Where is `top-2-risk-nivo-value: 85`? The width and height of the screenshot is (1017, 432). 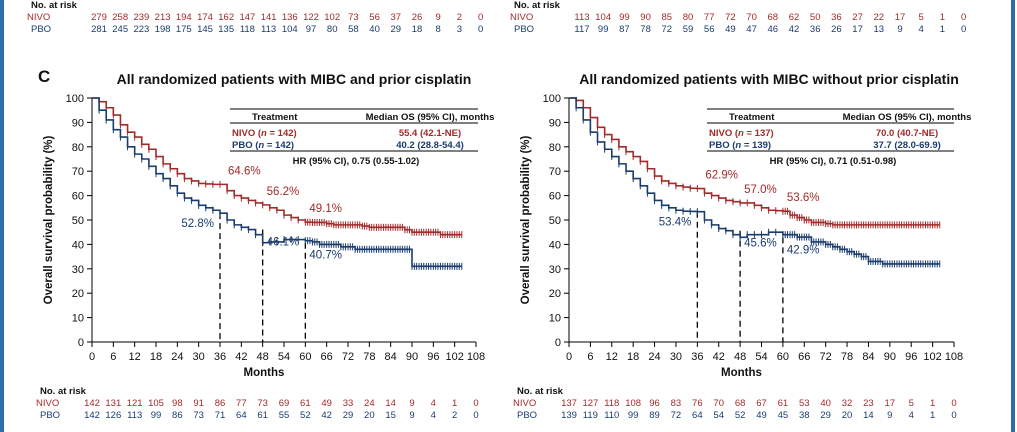 top-2-risk-nivo-value: 85 is located at coordinates (667, 17).